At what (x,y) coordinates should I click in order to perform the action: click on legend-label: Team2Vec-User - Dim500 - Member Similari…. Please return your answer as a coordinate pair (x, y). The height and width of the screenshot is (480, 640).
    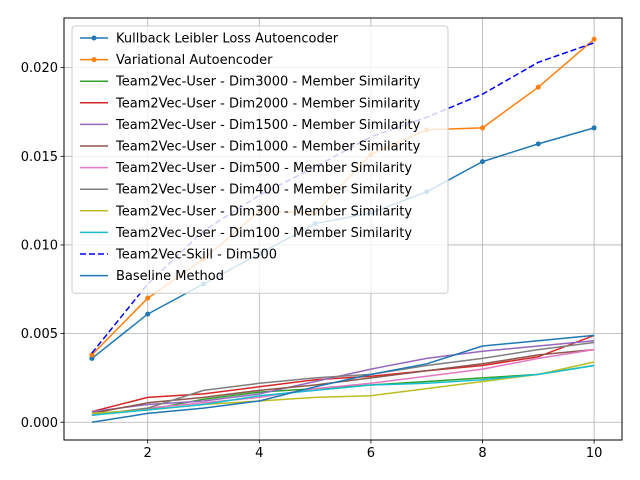
    Looking at the image, I should click on (263, 168).